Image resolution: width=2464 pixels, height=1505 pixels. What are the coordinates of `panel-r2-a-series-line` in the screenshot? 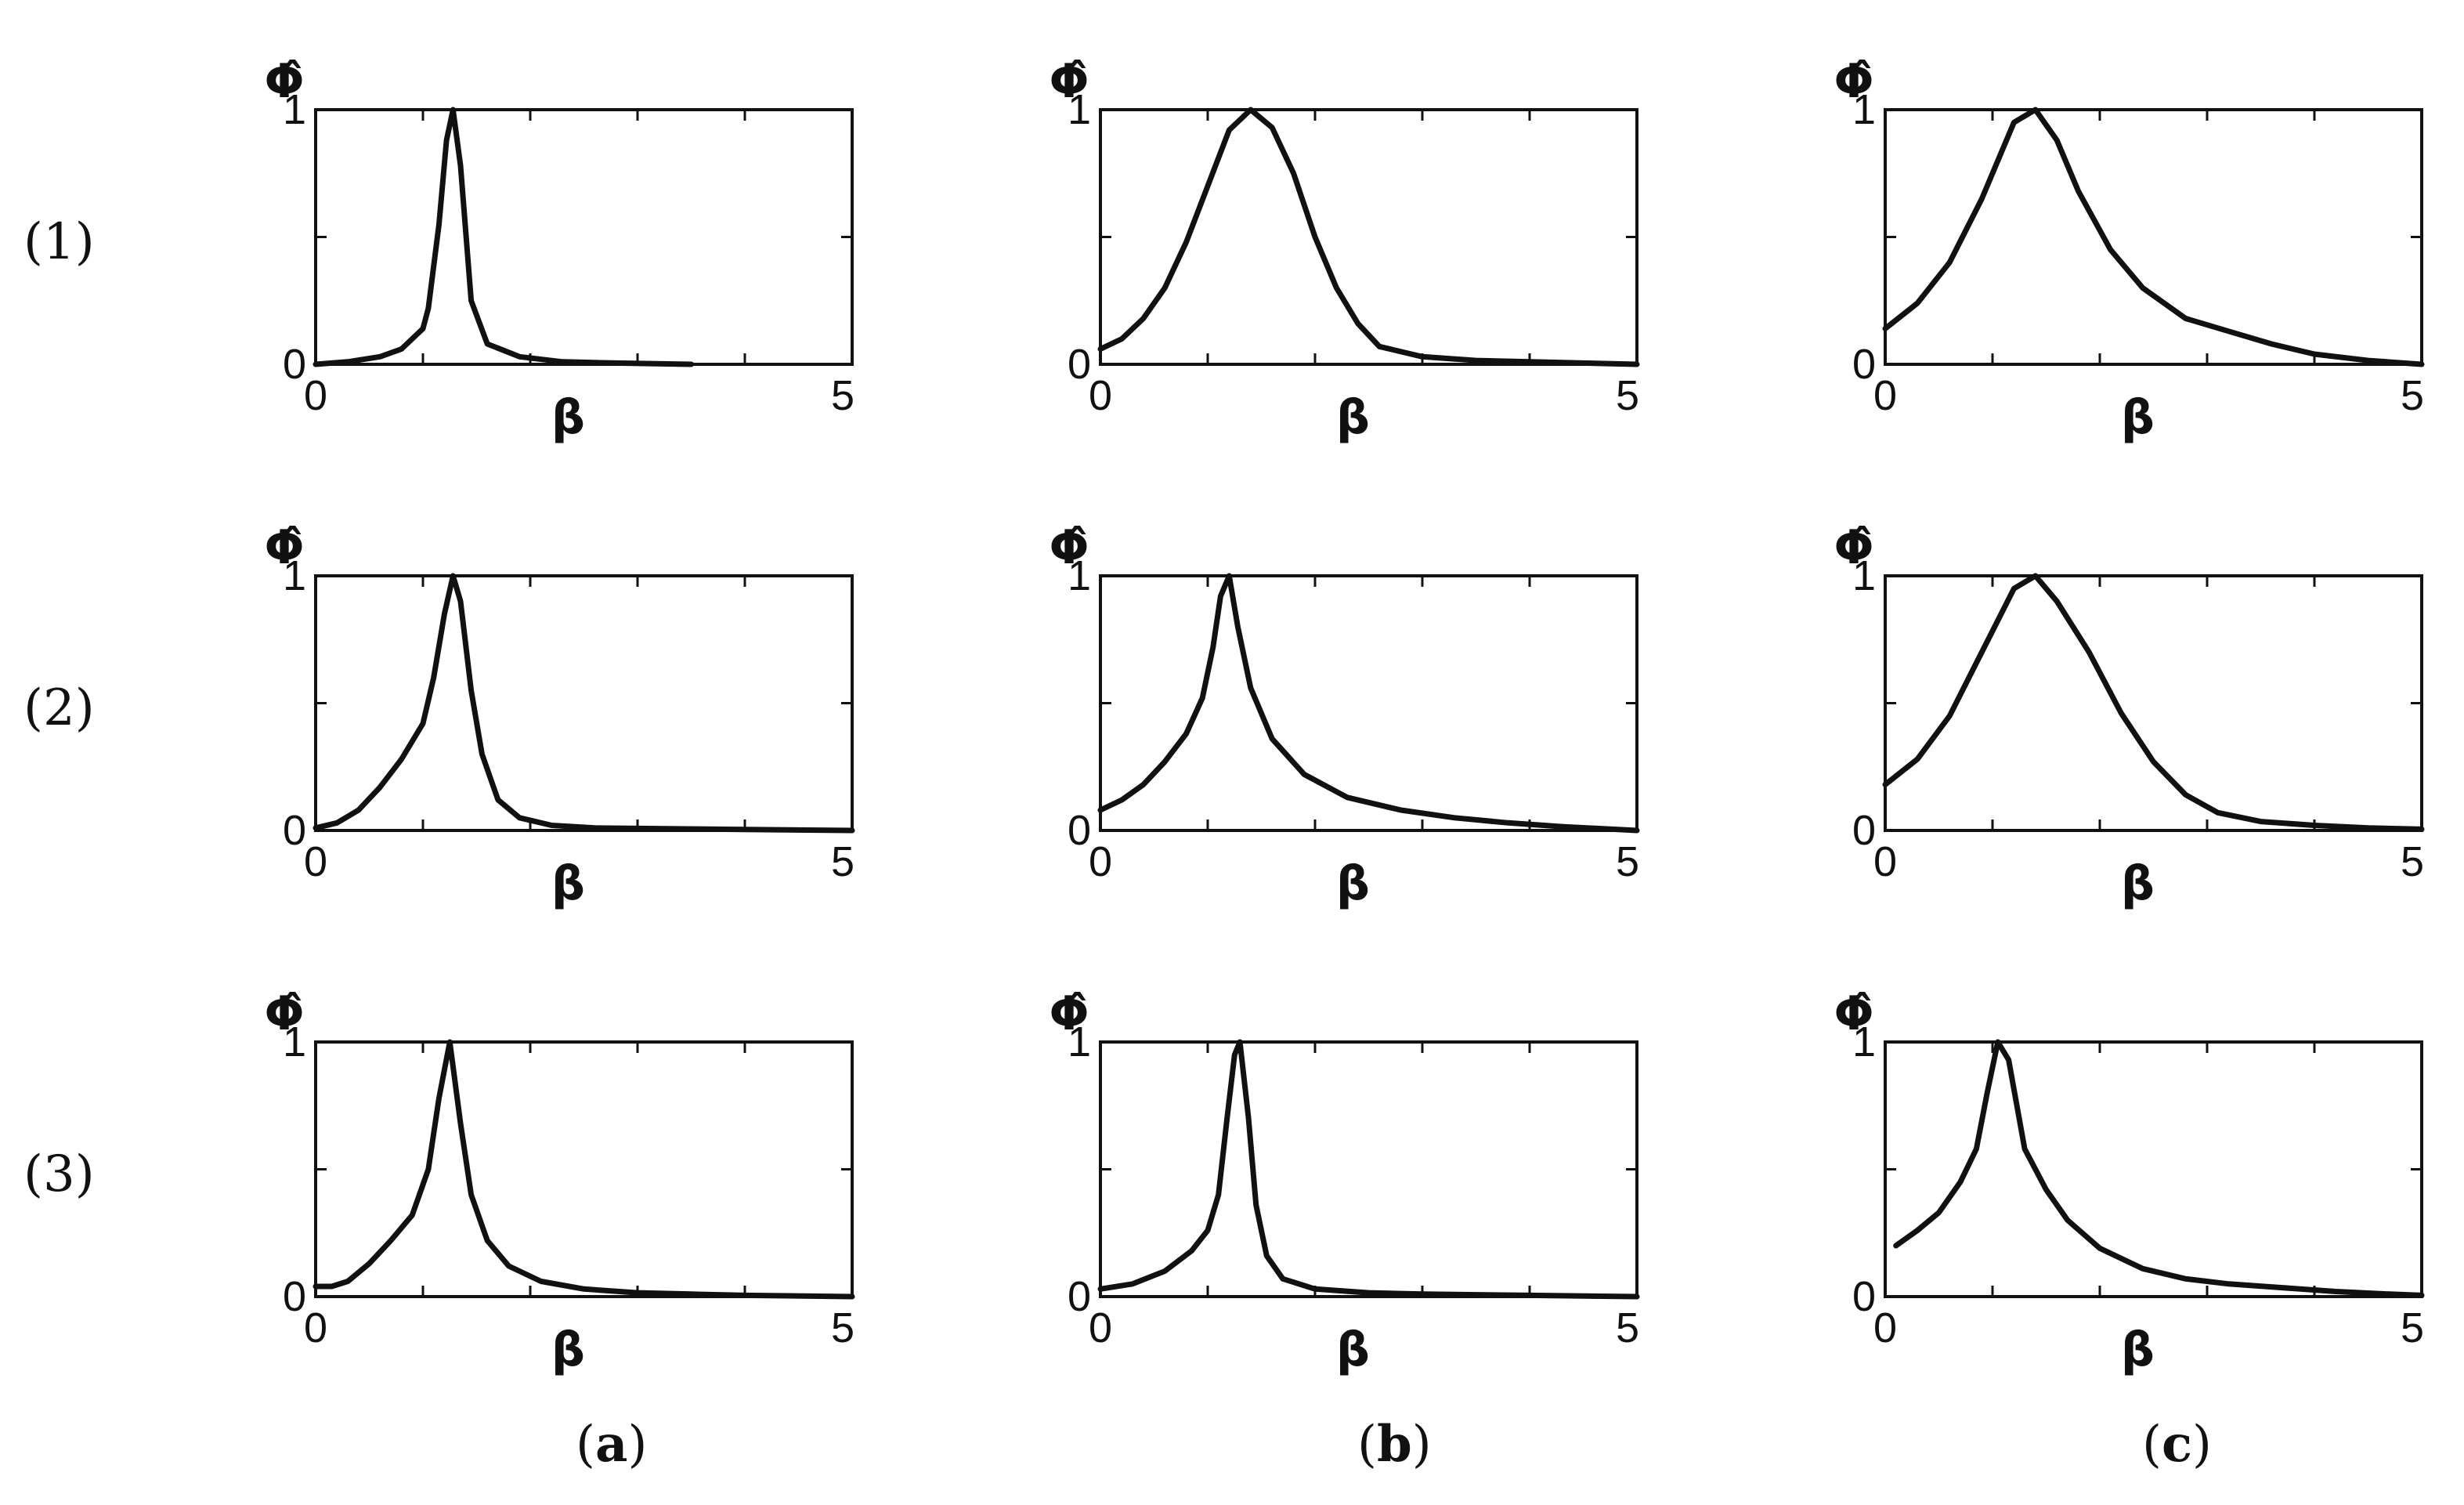 It's located at (584, 703).